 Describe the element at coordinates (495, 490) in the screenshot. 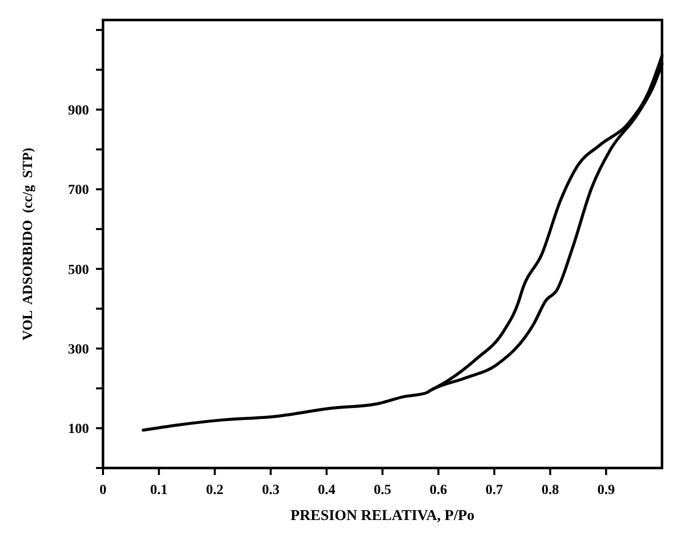

I see `x-tick-label: 0.7` at that location.